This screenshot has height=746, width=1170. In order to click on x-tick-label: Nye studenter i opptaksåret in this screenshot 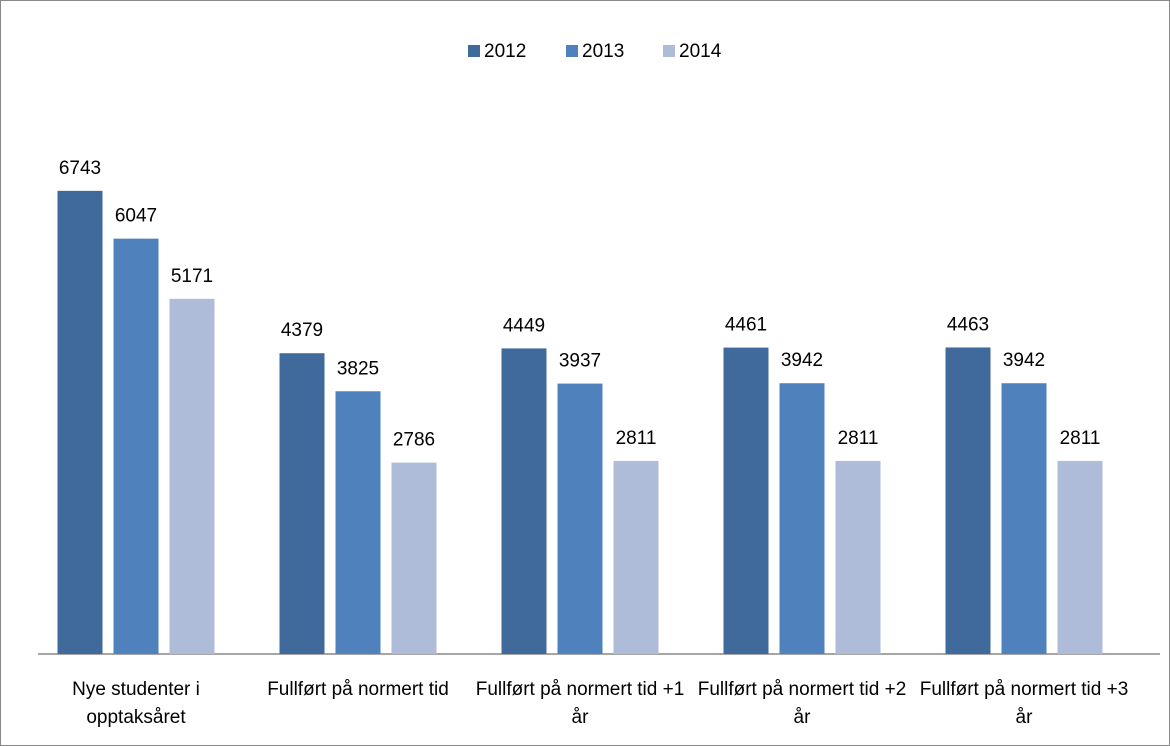, I will do `click(136, 703)`.